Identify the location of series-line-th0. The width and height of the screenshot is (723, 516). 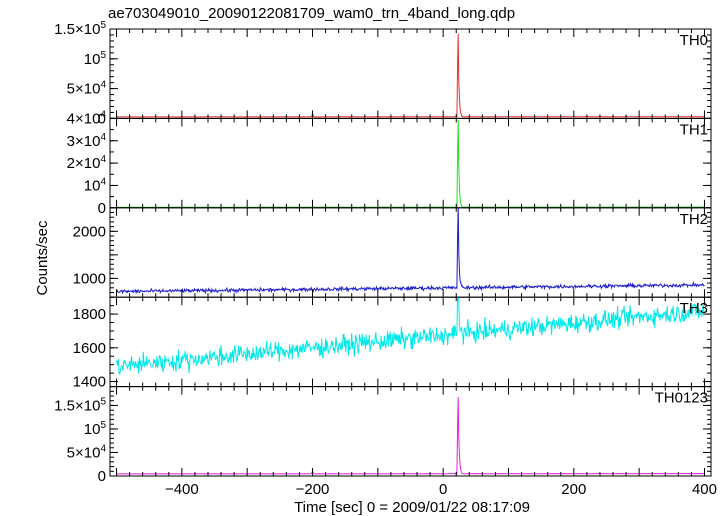
(410, 75).